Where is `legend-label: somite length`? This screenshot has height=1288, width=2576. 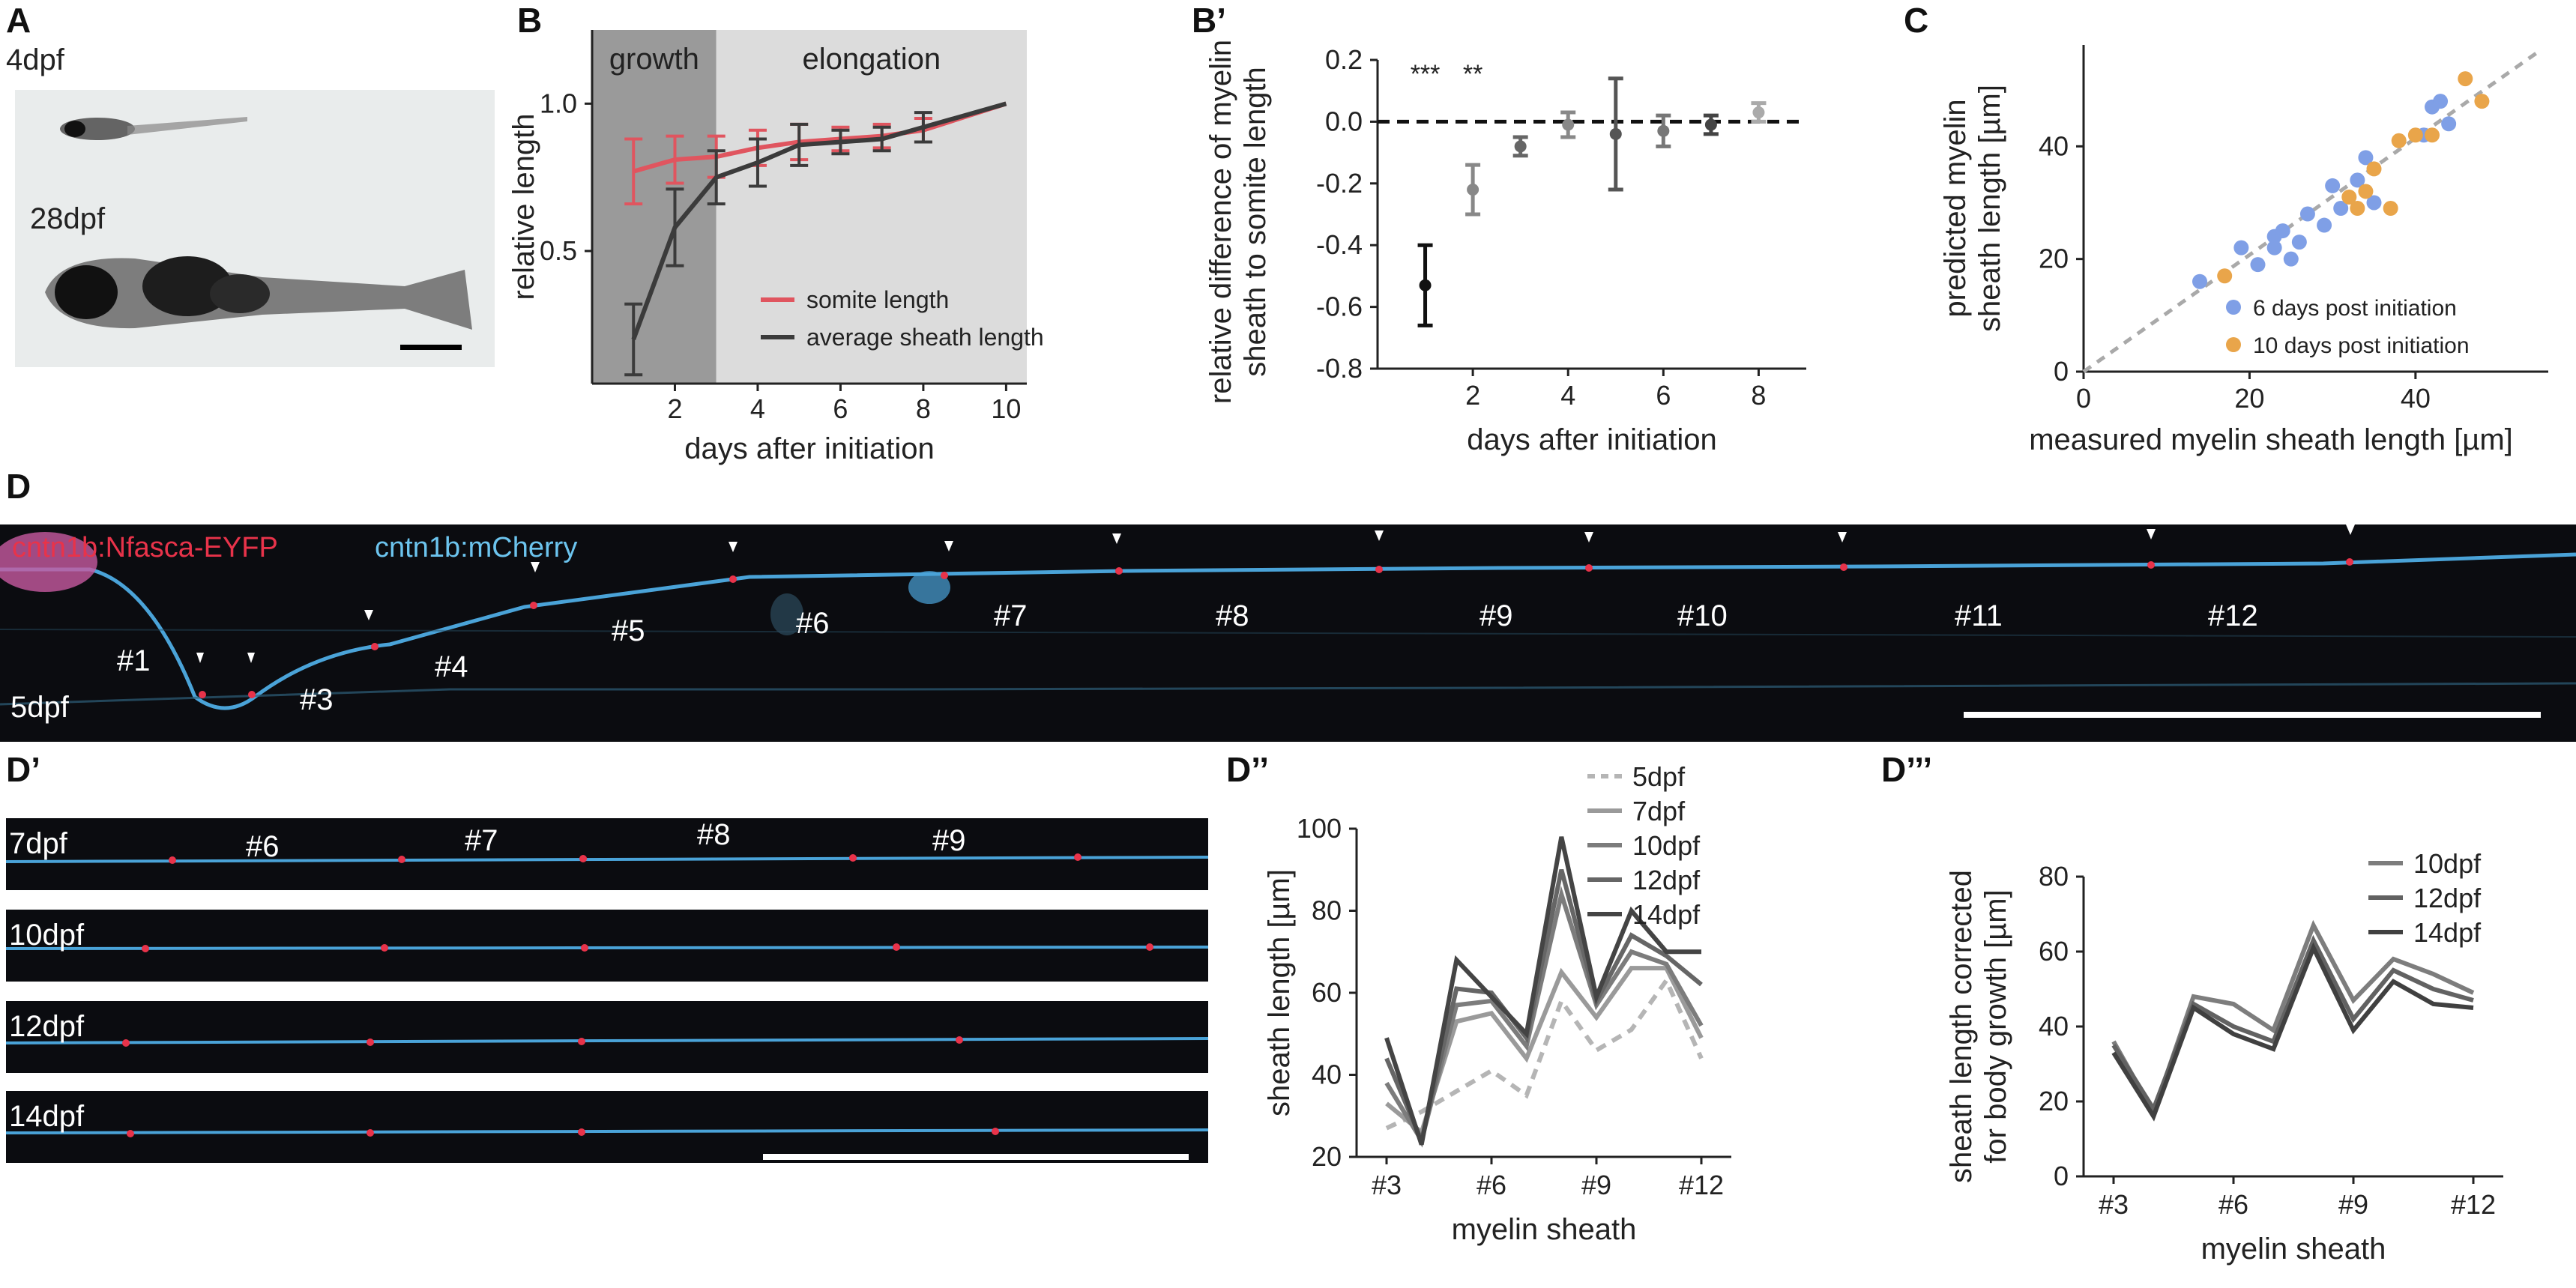
legend-label: somite length is located at coordinates (877, 299).